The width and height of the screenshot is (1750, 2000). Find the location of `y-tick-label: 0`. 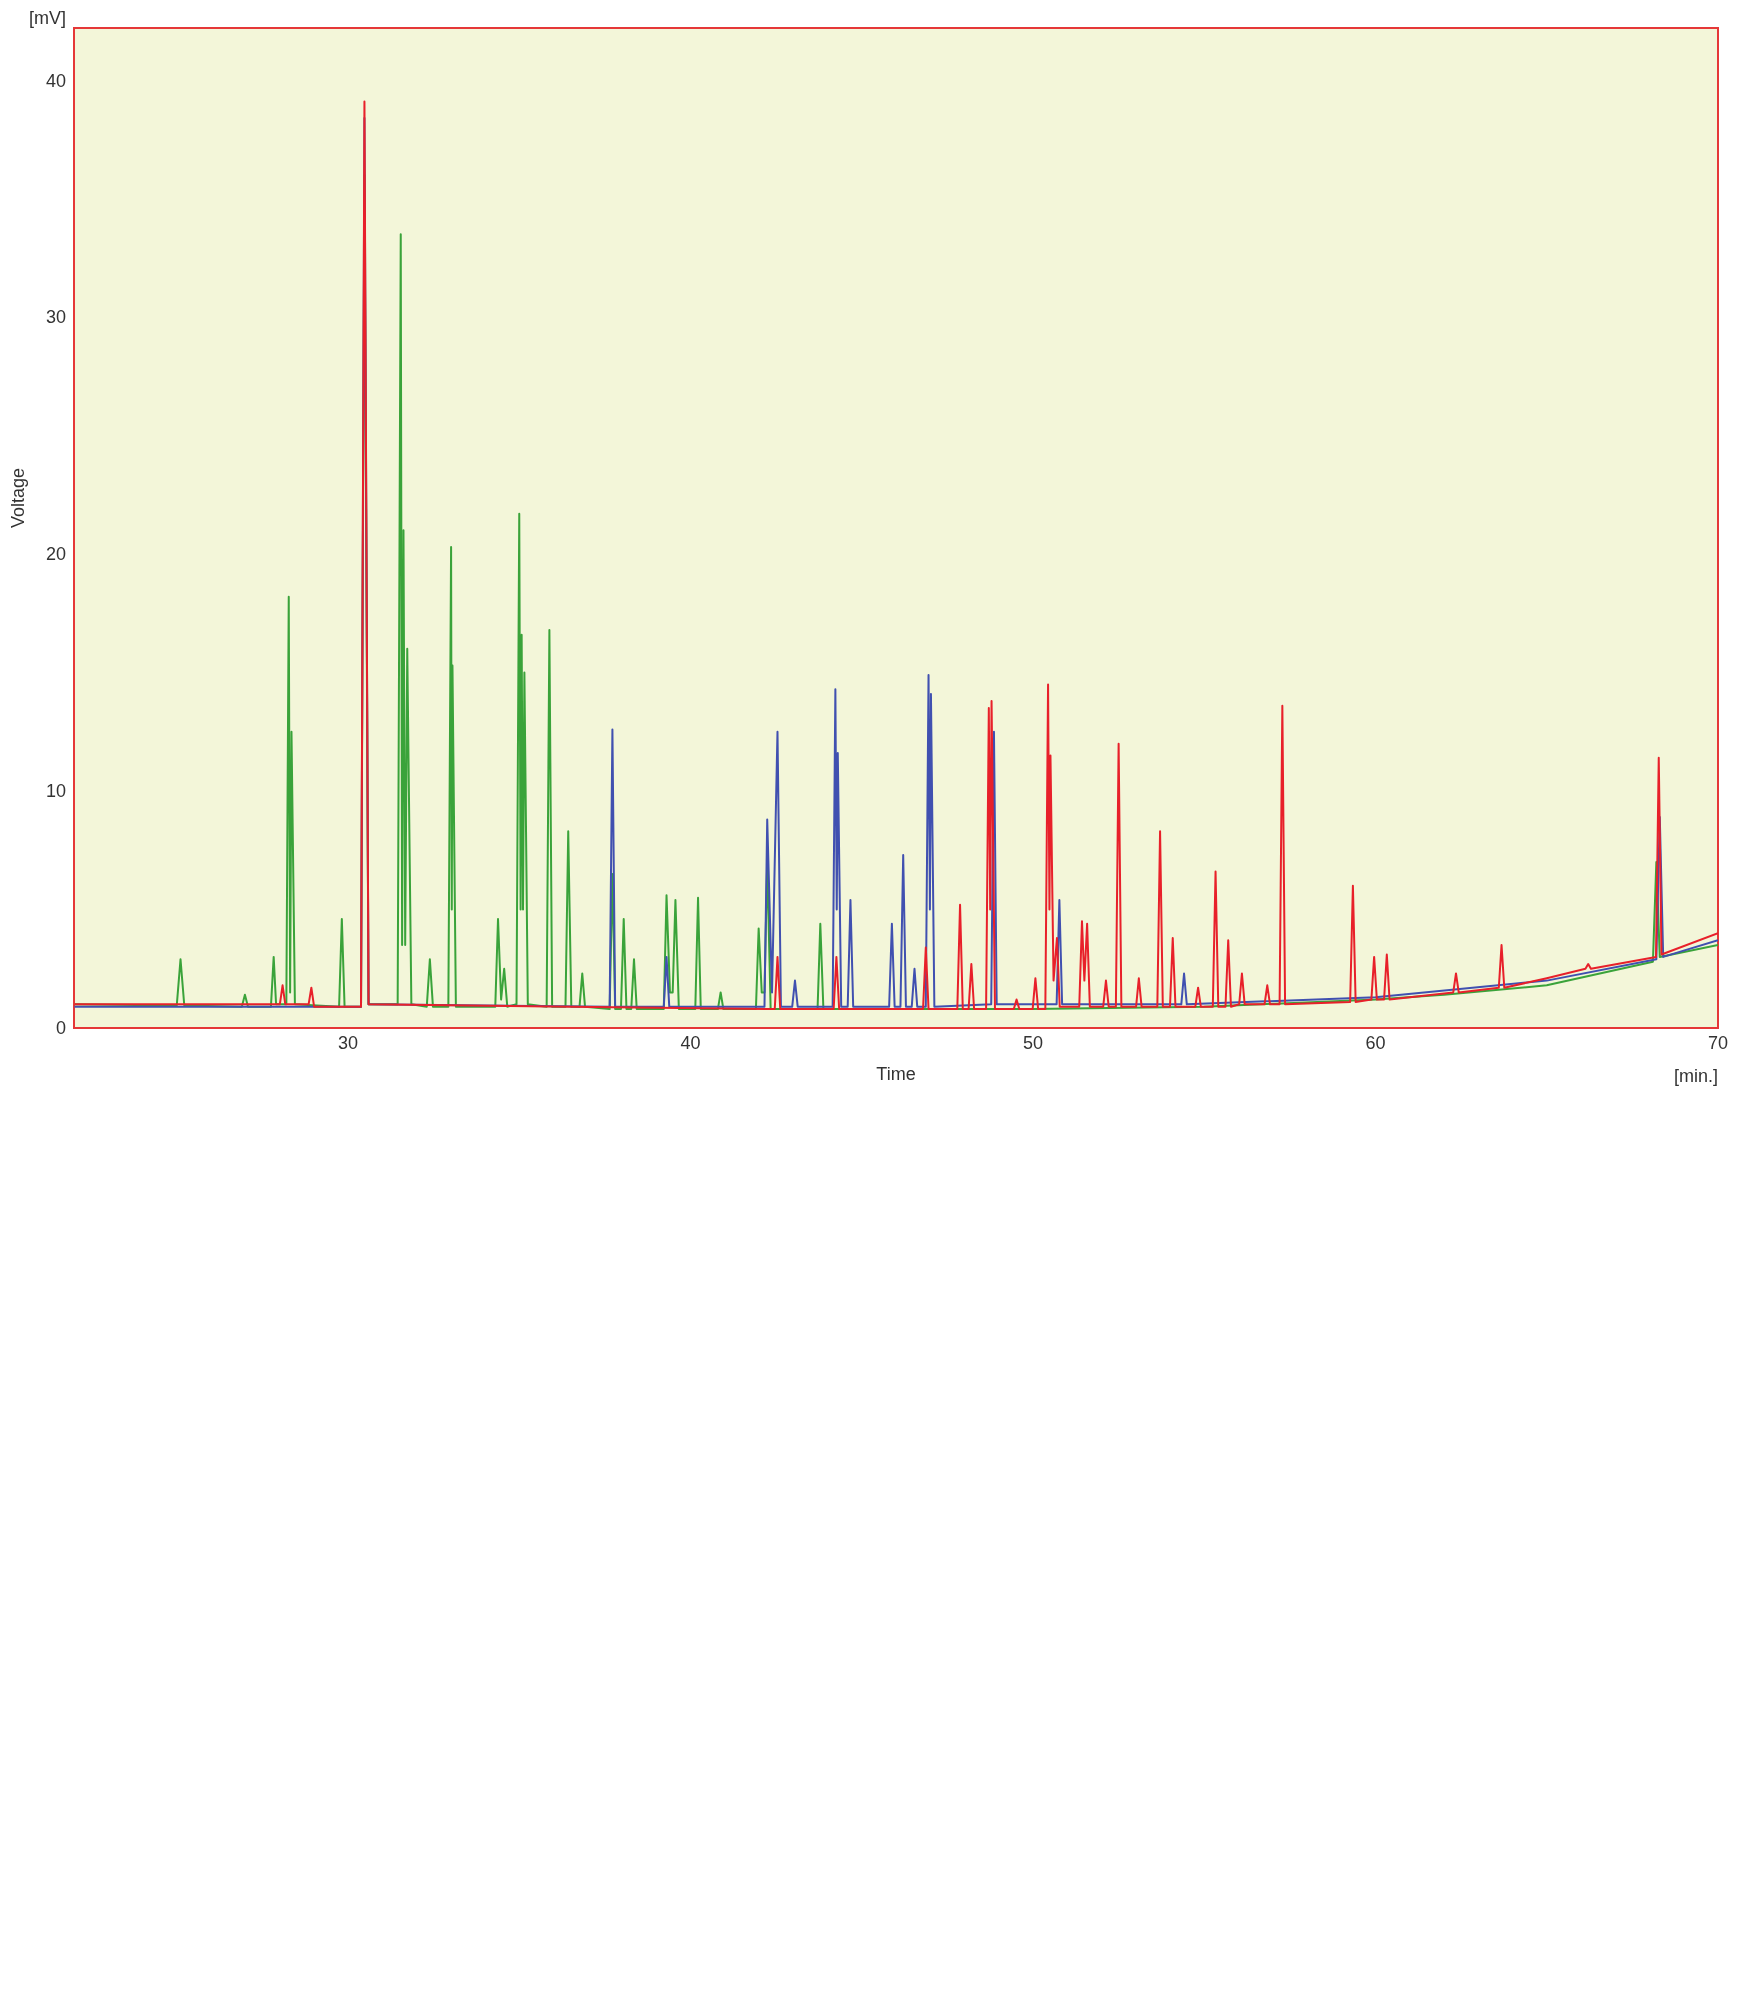

y-tick-label: 0 is located at coordinates (60, 1028).